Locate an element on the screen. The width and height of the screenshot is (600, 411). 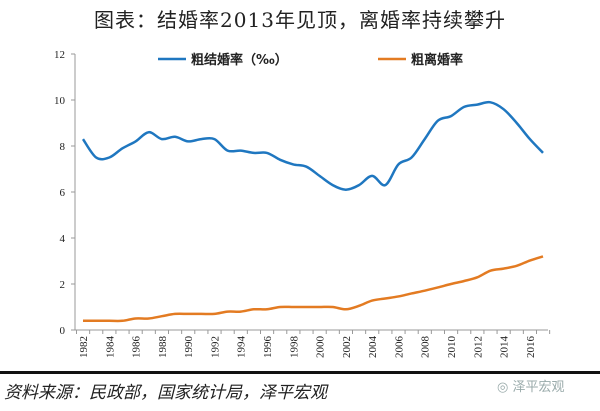
x-tick-label: 1986 is located at coordinates (137, 347).